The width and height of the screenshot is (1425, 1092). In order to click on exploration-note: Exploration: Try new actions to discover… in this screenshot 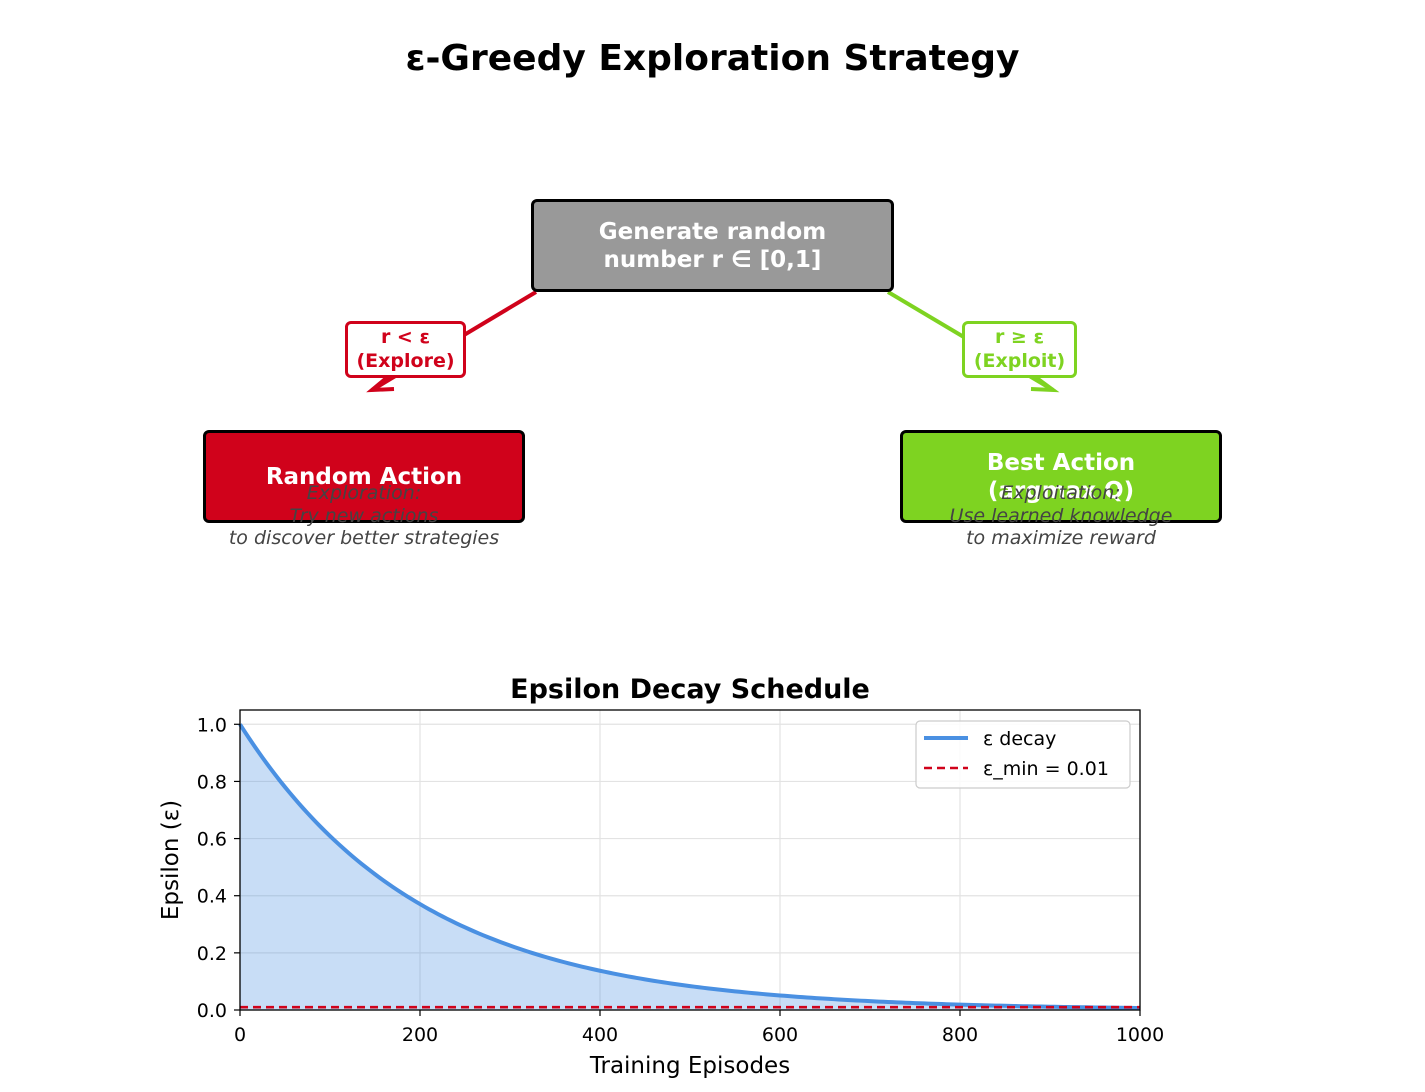, I will do `click(364, 516)`.